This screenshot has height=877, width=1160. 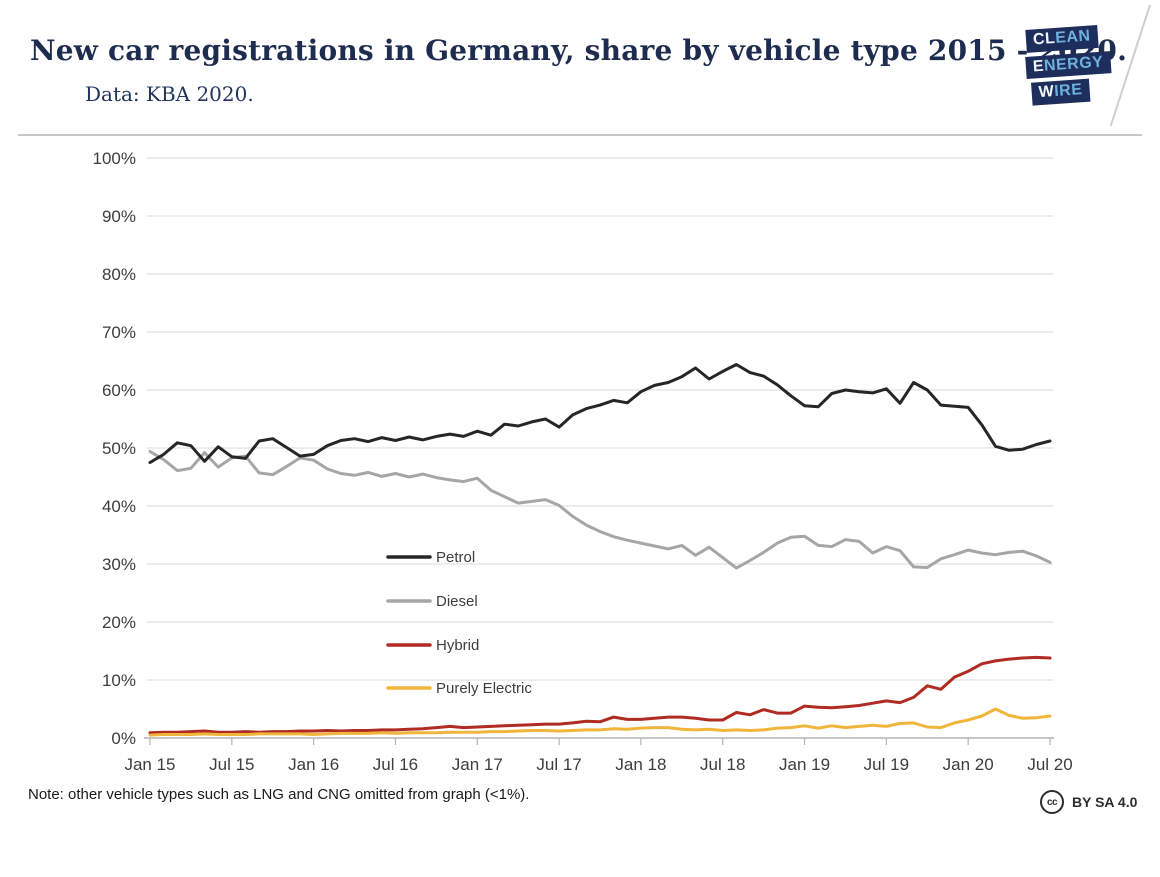 I want to click on x-tick-label: Jan 18, so click(x=640, y=764).